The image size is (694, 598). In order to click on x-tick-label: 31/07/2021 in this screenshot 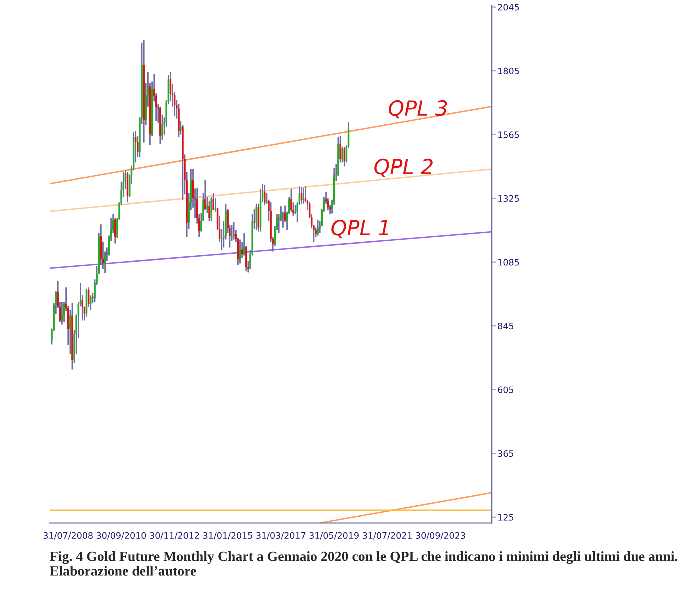, I will do `click(387, 536)`.